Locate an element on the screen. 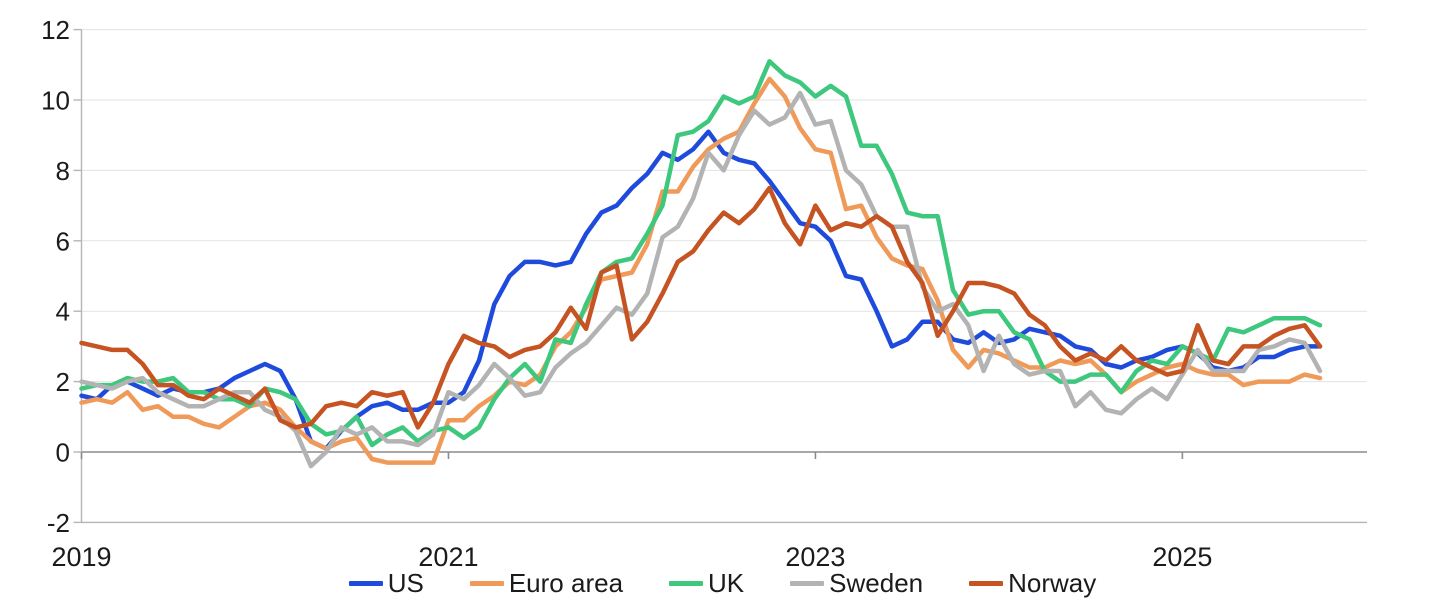  y-tick-label-8: 8 is located at coordinates (63, 171).